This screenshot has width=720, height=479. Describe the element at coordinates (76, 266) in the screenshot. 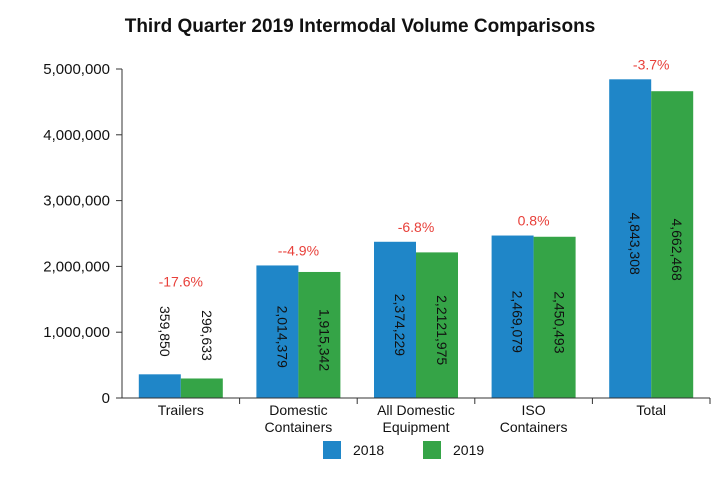

I see `y-tick-label: 2,000,000` at that location.